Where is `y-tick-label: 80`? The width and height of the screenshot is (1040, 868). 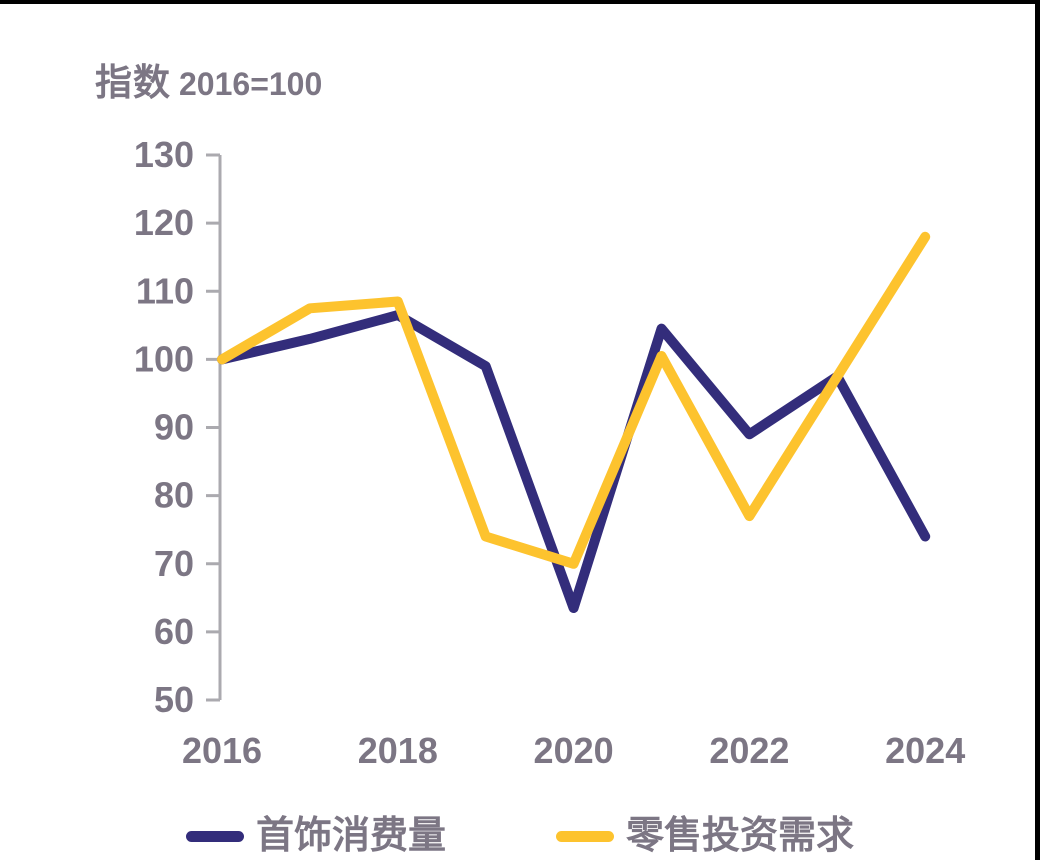 y-tick-label: 80 is located at coordinates (174, 495).